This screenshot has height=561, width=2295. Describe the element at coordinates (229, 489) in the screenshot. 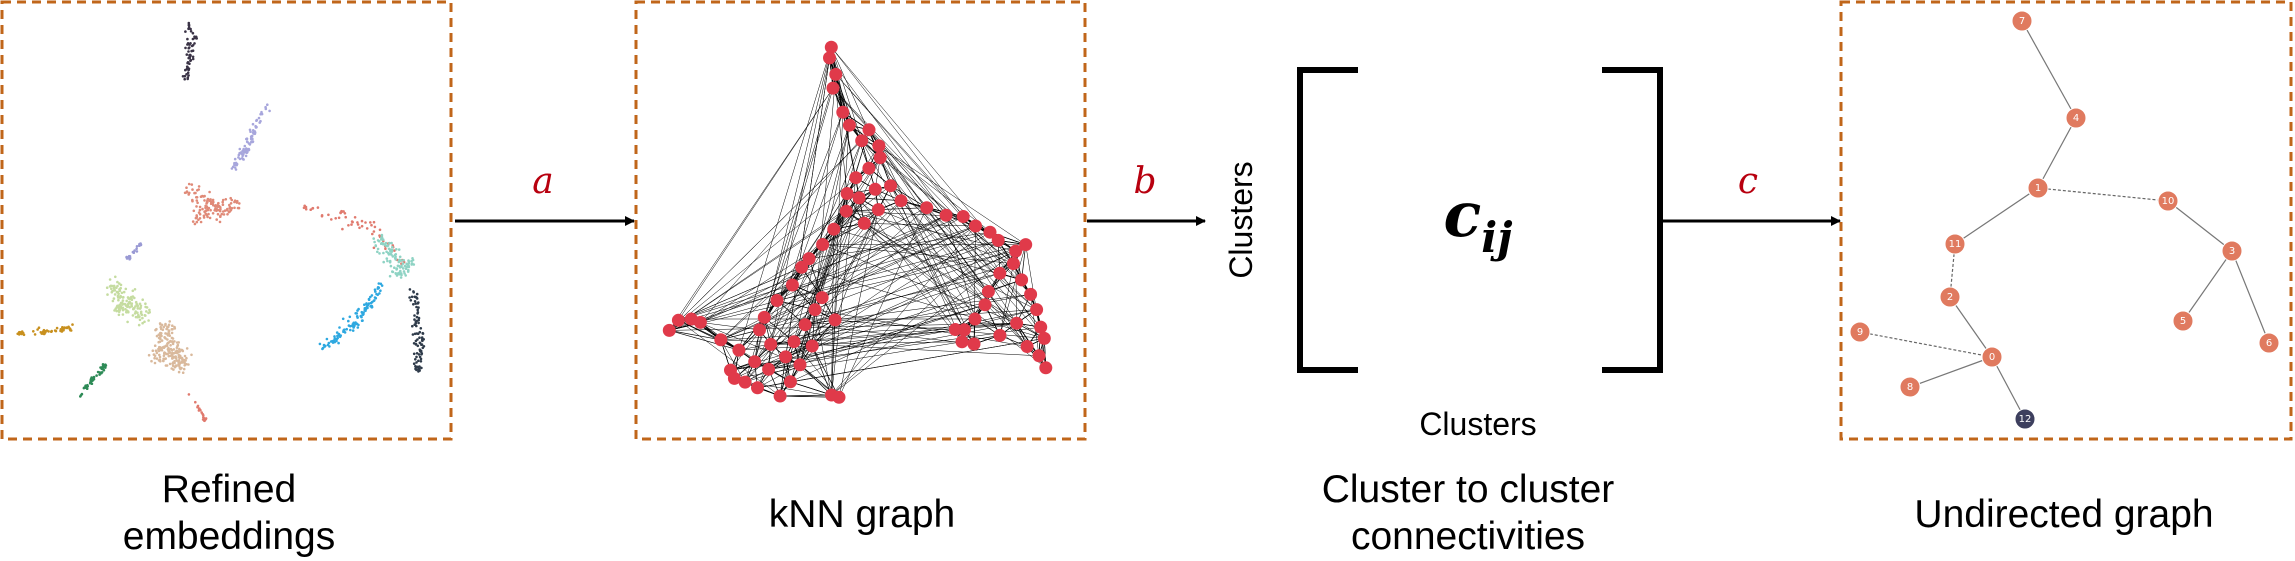

I see `embeddings-caption-line1: Refined` at that location.